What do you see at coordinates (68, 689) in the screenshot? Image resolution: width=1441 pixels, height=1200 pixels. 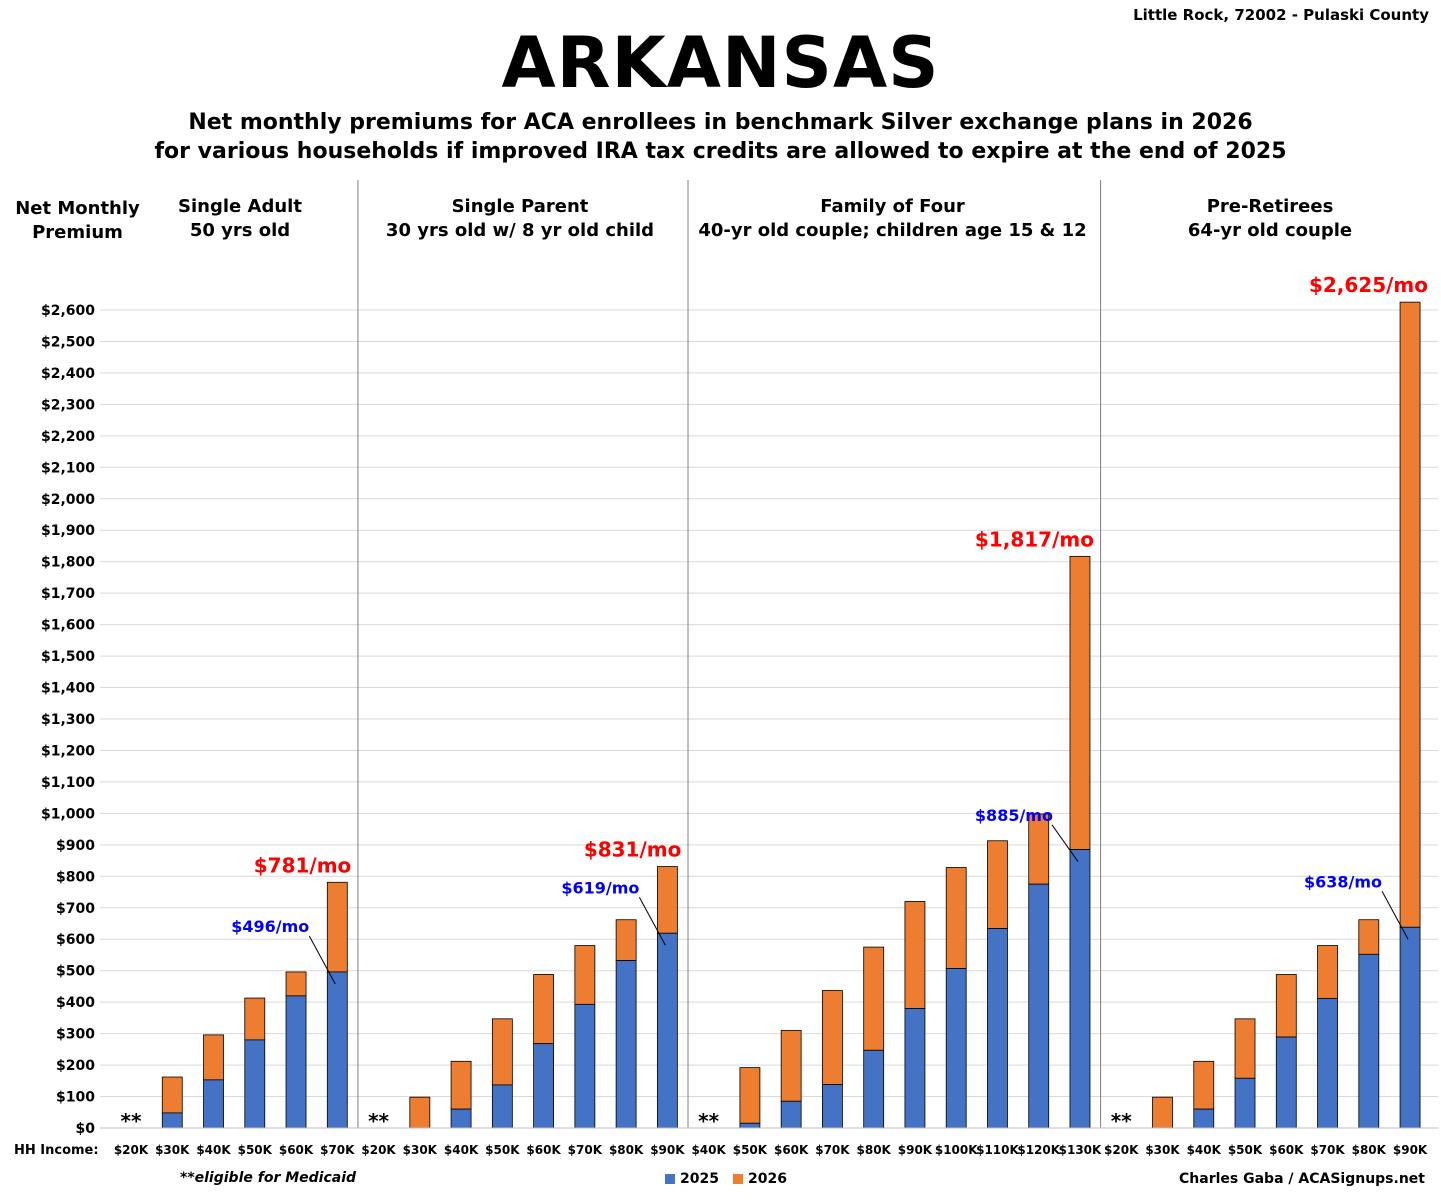 I see `y-tick-label: $1,400` at bounding box center [68, 689].